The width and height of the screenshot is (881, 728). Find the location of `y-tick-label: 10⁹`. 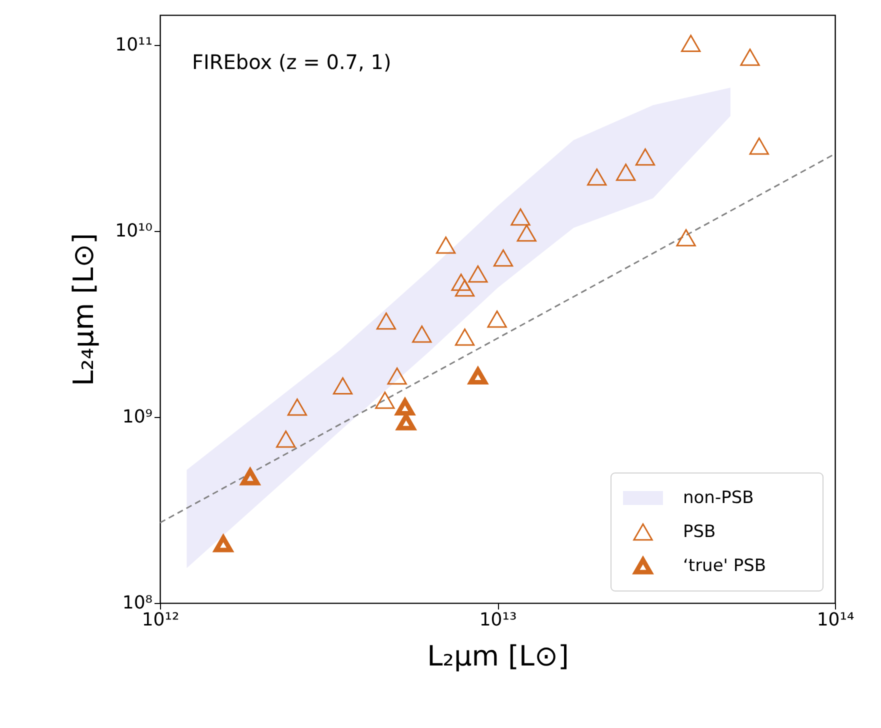

y-tick-label: 10⁹ is located at coordinates (137, 417).